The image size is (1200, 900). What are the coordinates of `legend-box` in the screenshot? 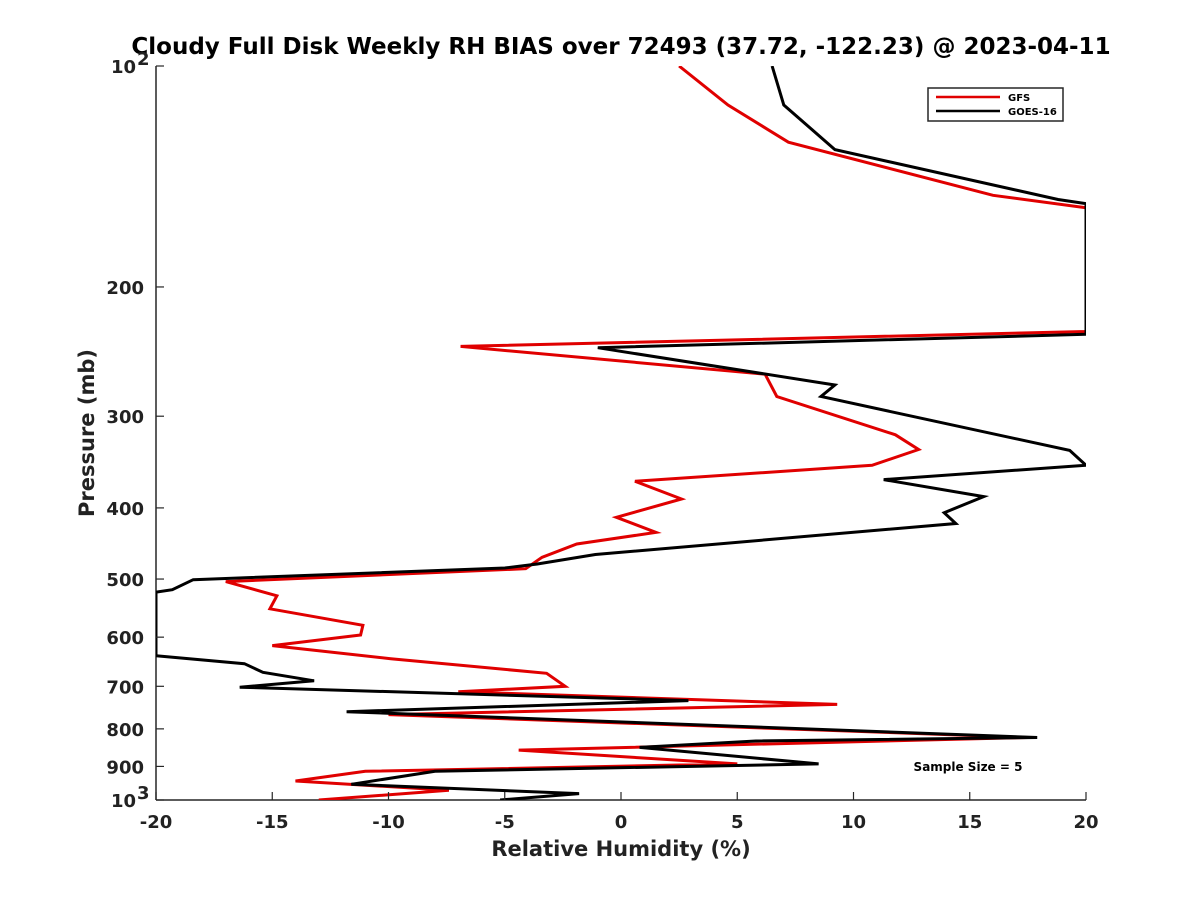 It's located at (995, 104).